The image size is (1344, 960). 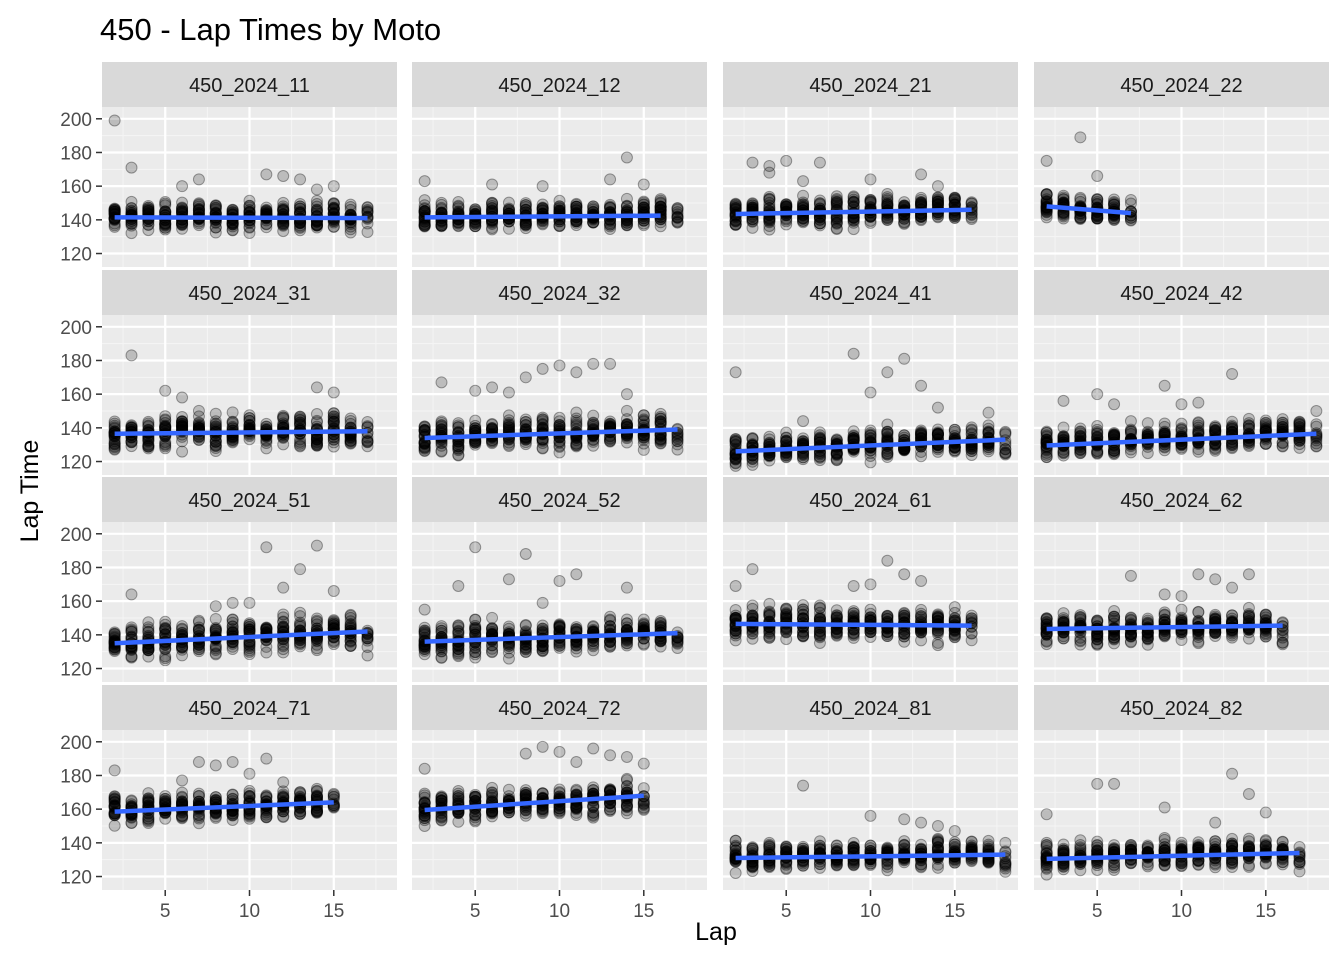 What do you see at coordinates (76, 568) in the screenshot?
I see `y-tick-label: 180` at bounding box center [76, 568].